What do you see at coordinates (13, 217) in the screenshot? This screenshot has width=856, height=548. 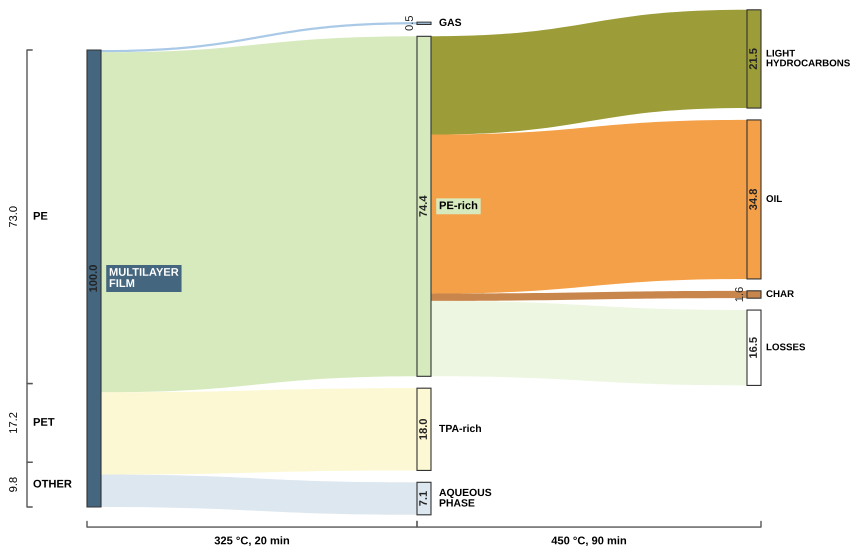 I see `data-label: 73.0` at bounding box center [13, 217].